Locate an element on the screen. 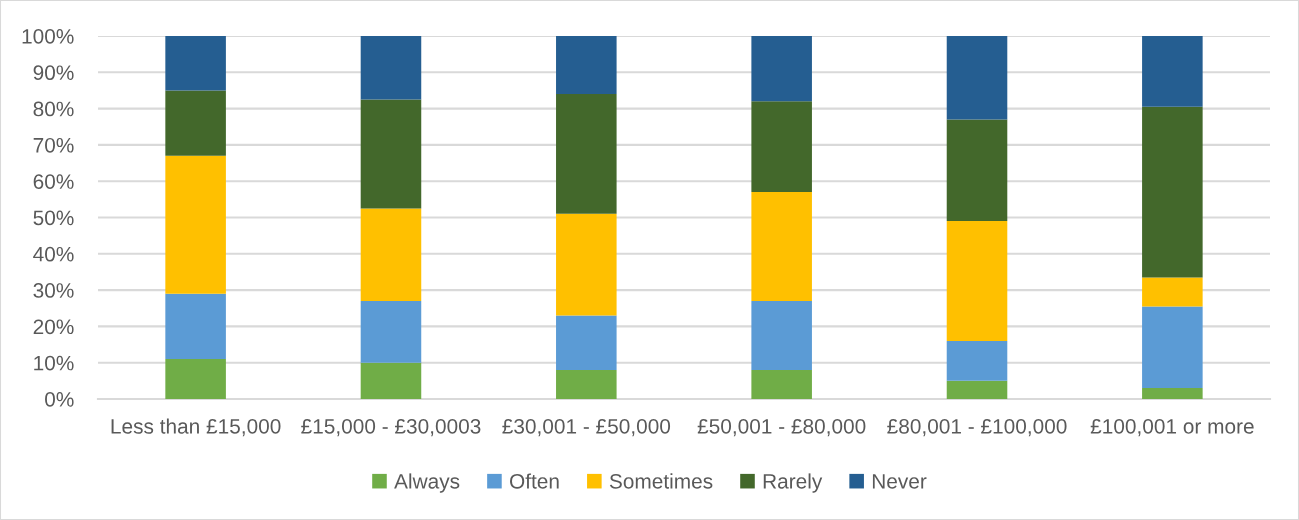  x-tick-label: £15,000 - £30,0003 is located at coordinates (391, 427).